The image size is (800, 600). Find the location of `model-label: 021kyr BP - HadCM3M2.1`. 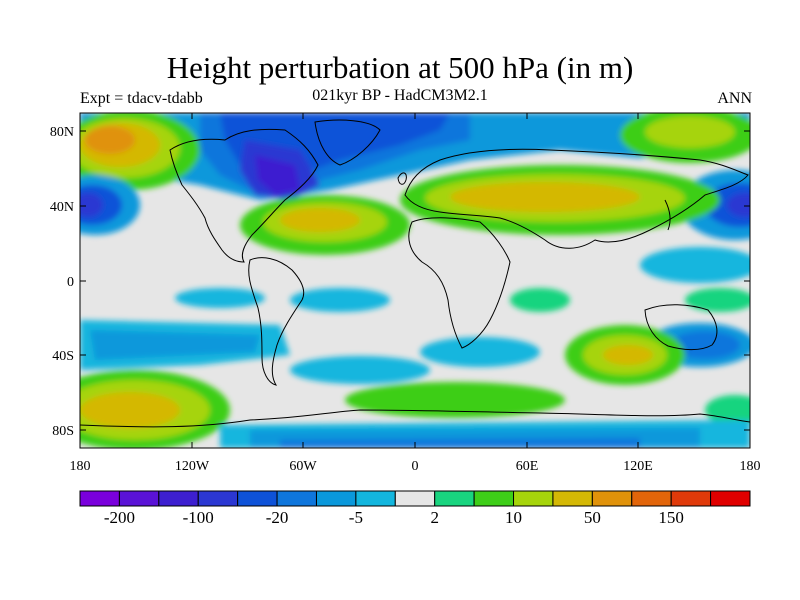

model-label: 021kyr BP - HadCM3M2.1 is located at coordinates (400, 95).